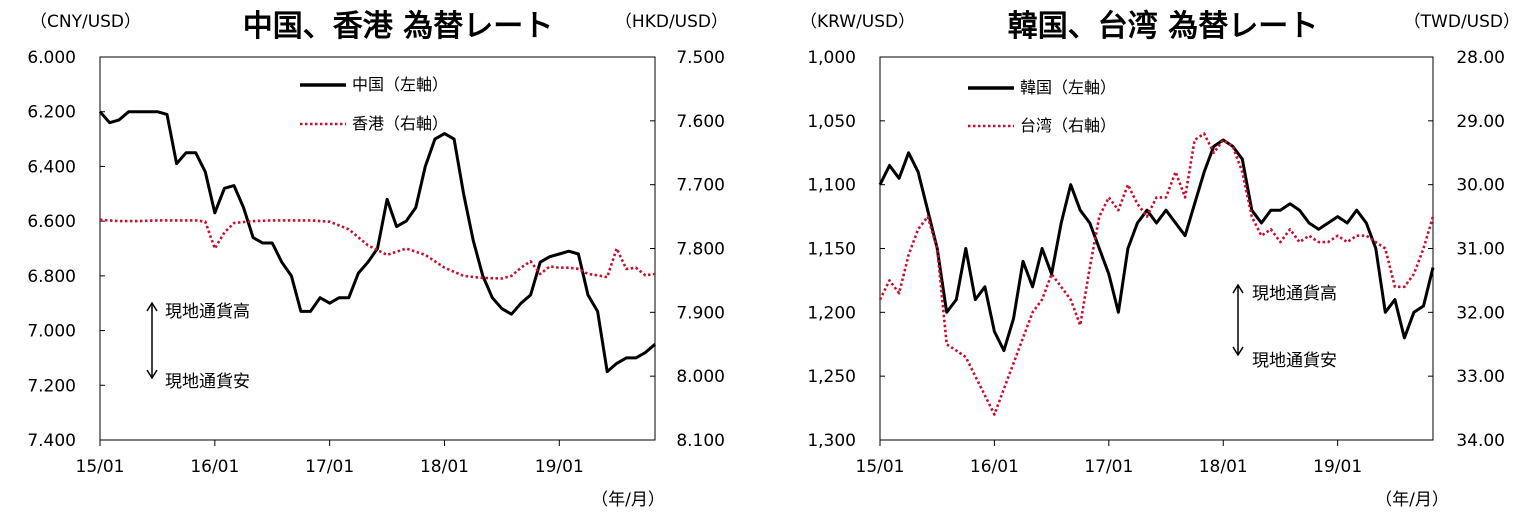 This screenshot has width=1538, height=526. I want to click on right-tick-label: 8.100, so click(700, 441).